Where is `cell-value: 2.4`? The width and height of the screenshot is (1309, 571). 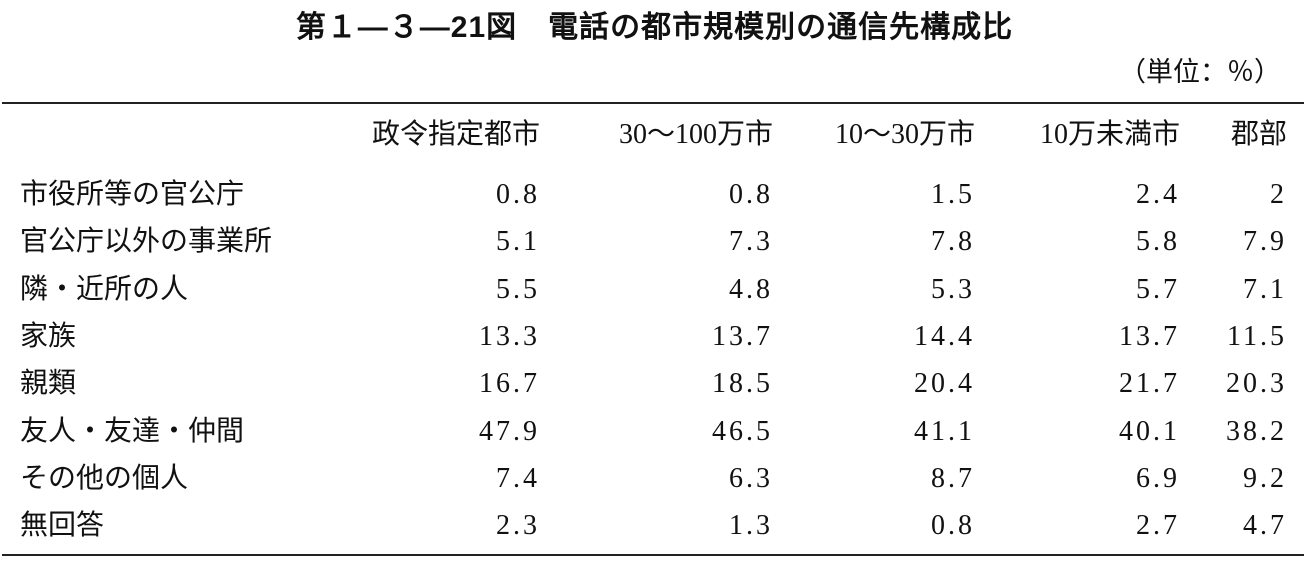 cell-value: 2.4 is located at coordinates (1158, 194).